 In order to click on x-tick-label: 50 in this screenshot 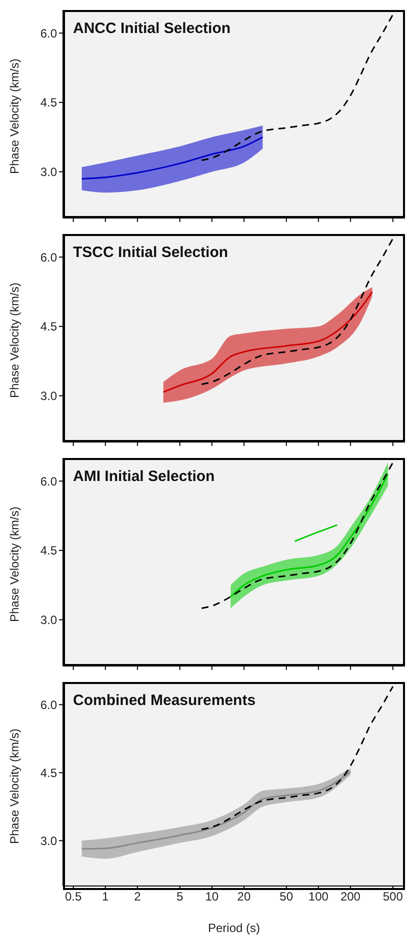, I will do `click(287, 897)`.